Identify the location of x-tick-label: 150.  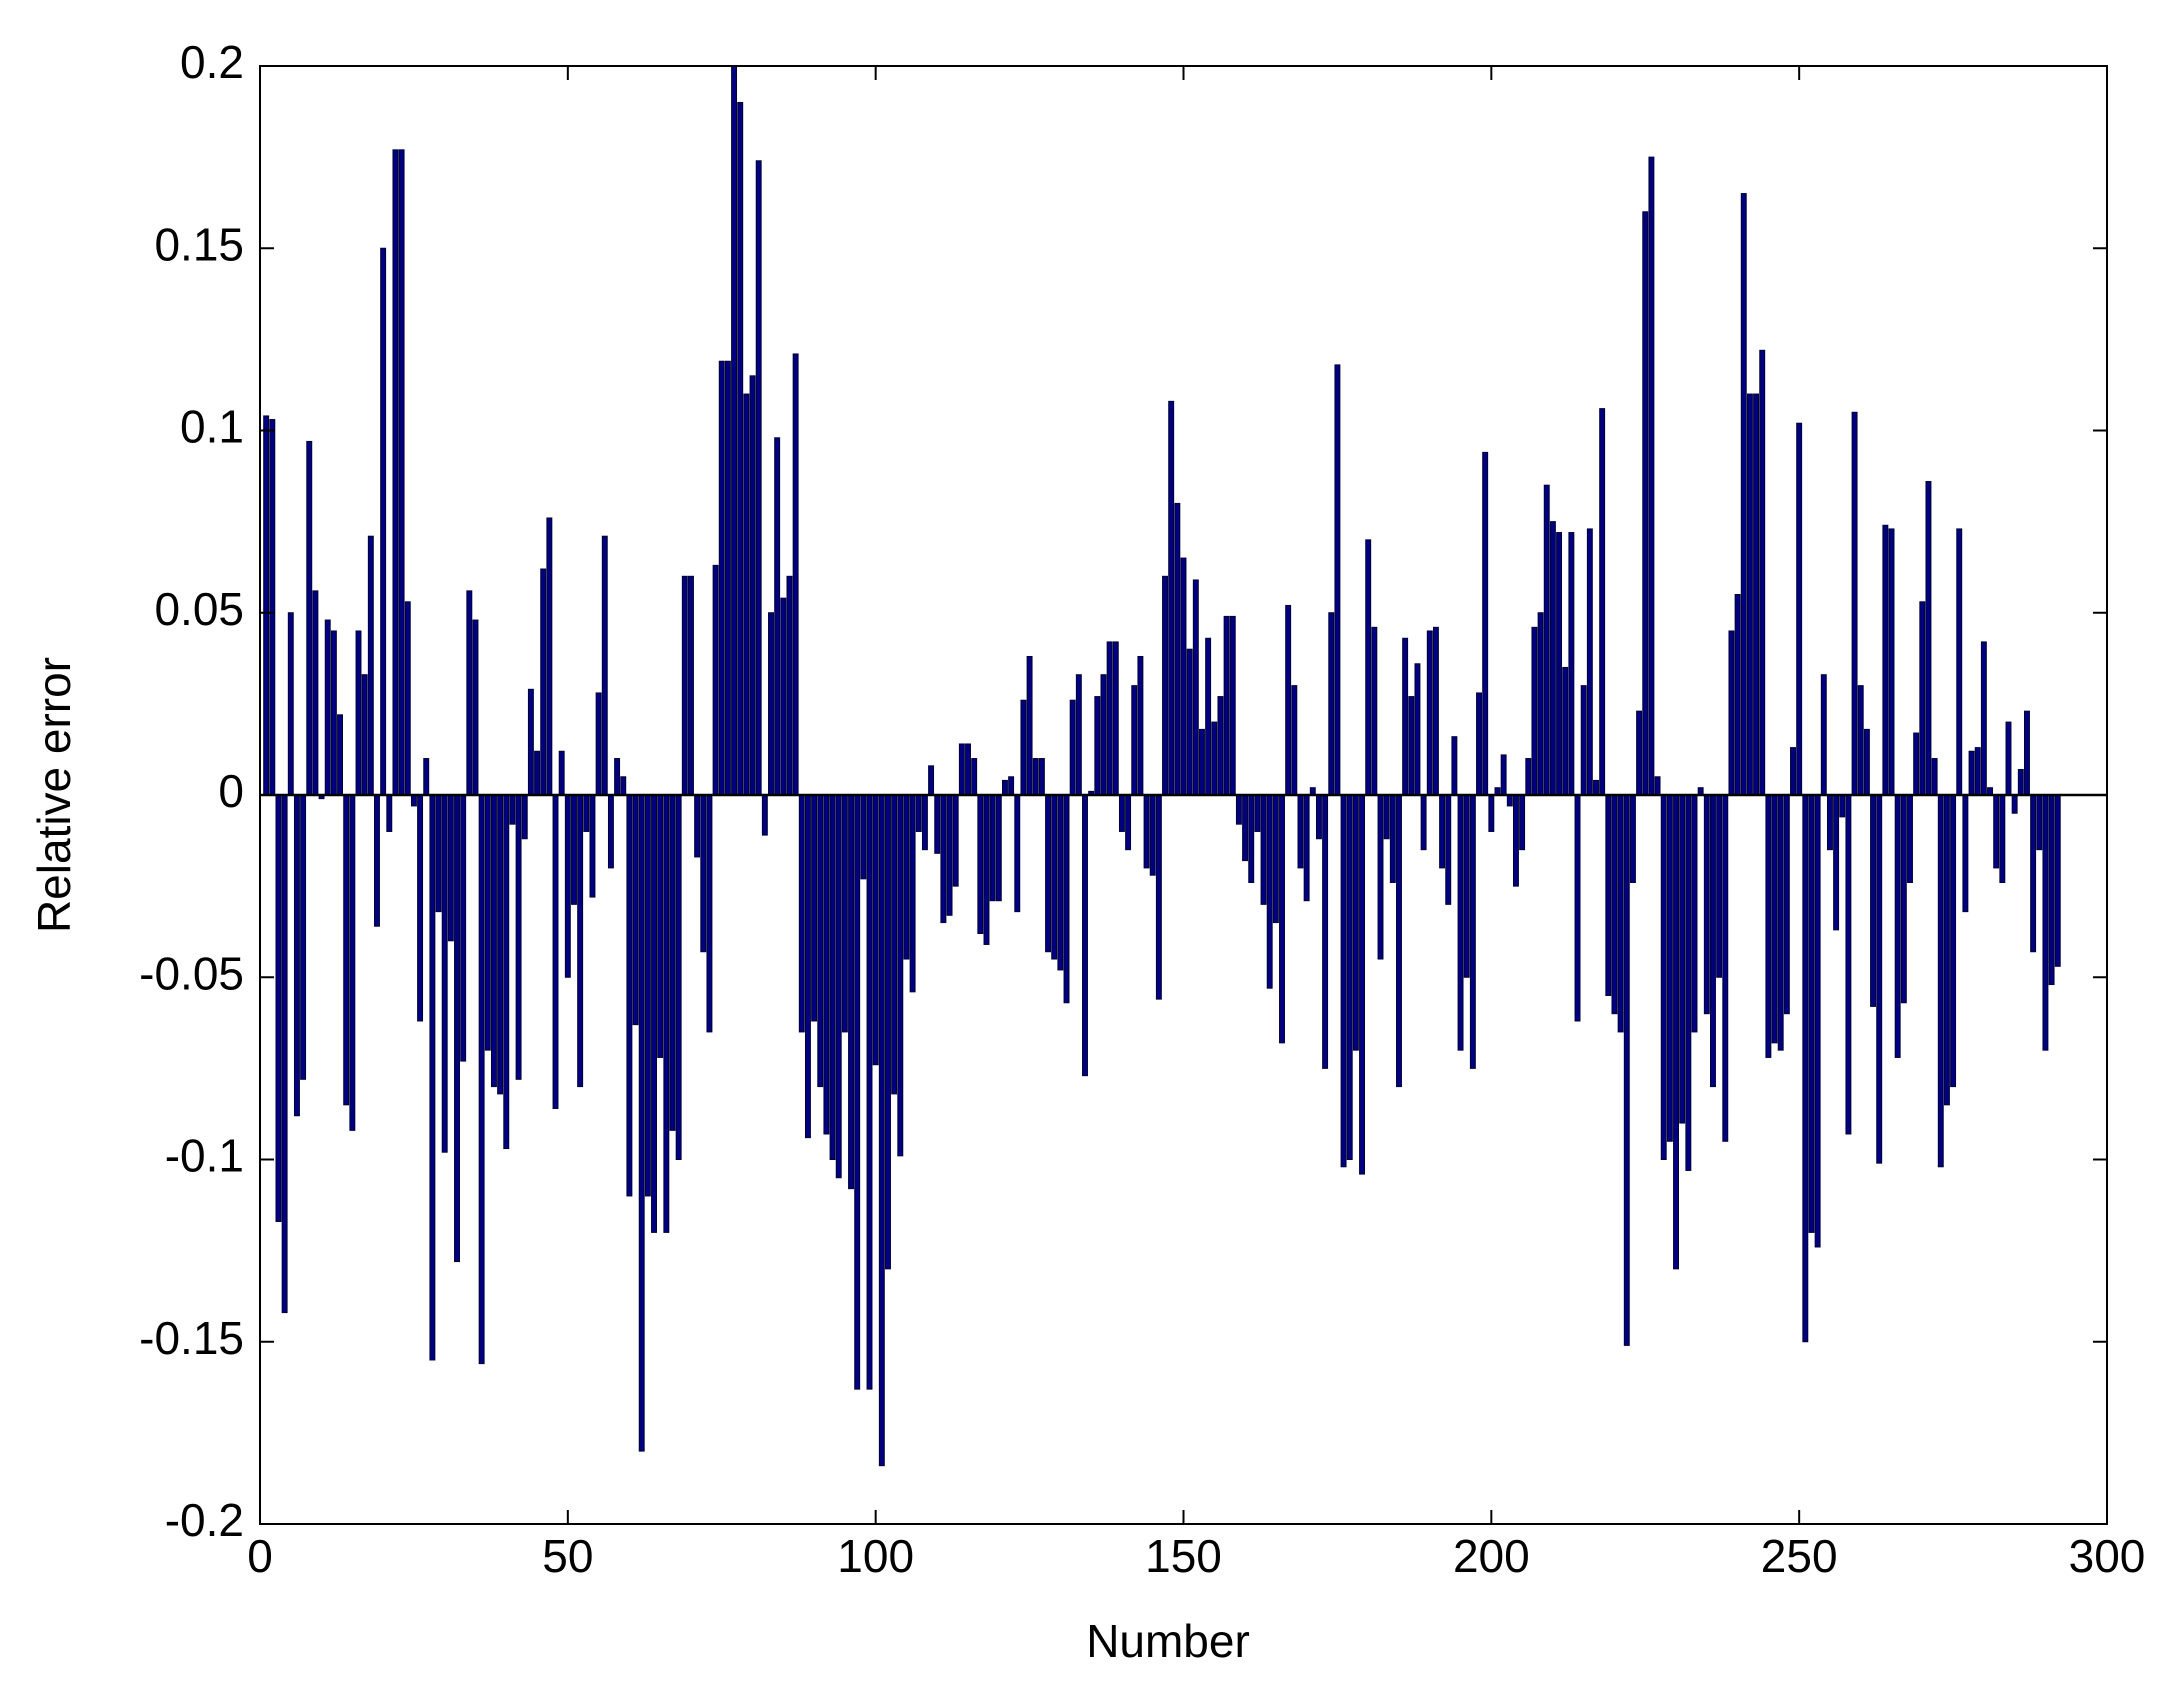
(1183, 1556).